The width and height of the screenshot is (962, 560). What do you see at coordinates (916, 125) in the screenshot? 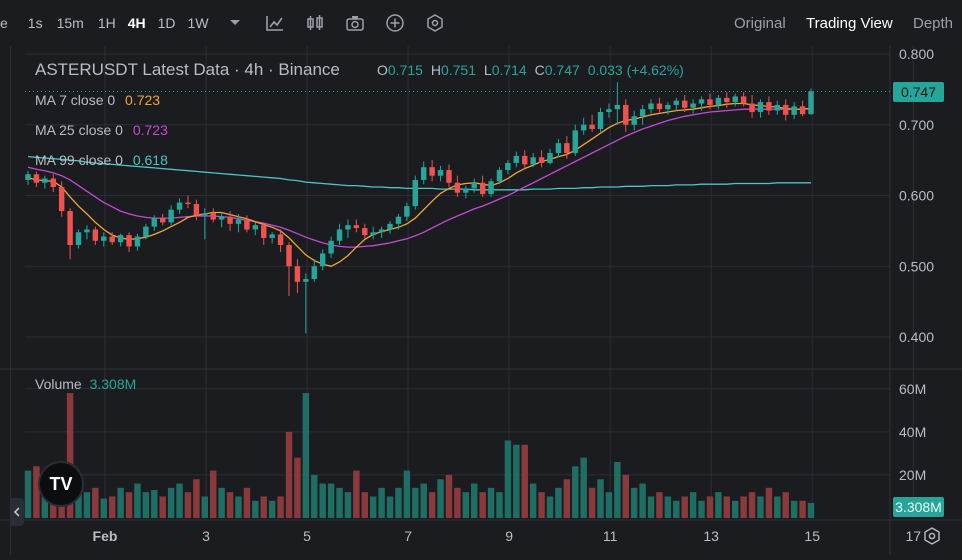
I see `price-tick-label: 0.700` at bounding box center [916, 125].